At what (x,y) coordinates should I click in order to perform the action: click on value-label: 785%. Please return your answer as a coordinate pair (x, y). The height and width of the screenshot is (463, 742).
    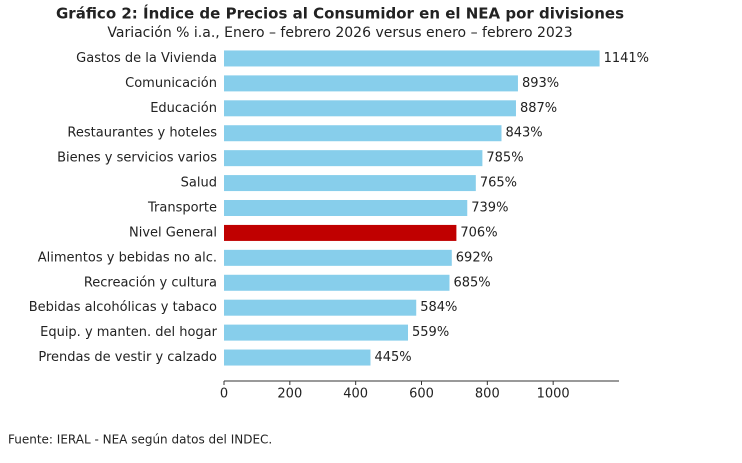
    Looking at the image, I should click on (504, 158).